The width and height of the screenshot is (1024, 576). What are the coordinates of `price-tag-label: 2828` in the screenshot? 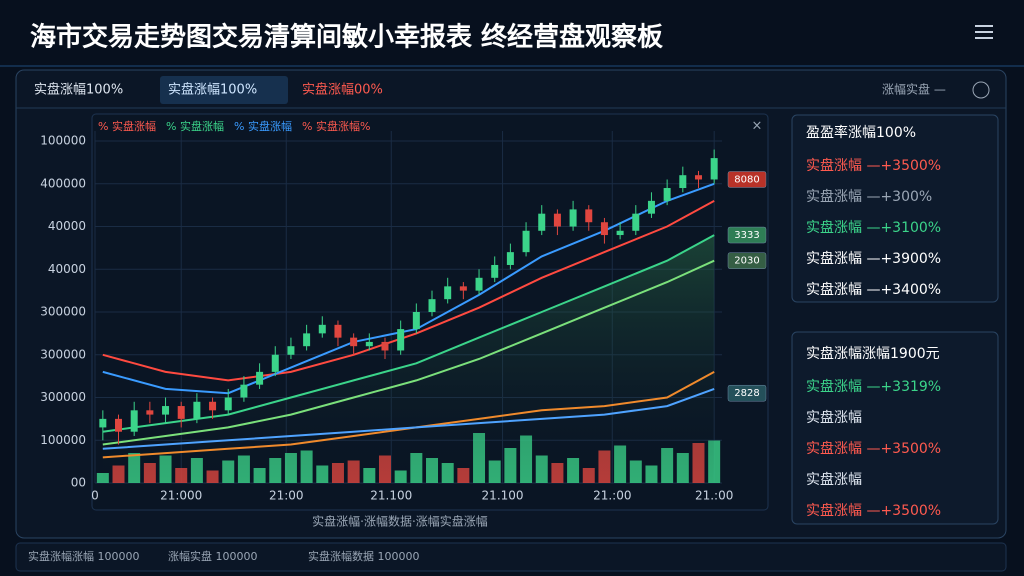 It's located at (746, 393).